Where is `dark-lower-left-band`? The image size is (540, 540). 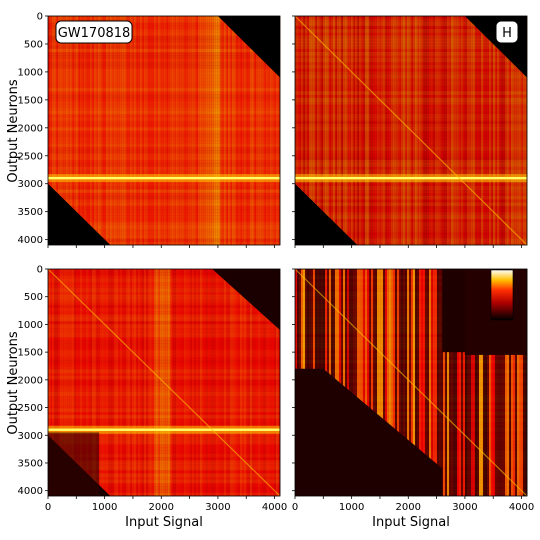
dark-lower-left-band is located at coordinates (73, 464).